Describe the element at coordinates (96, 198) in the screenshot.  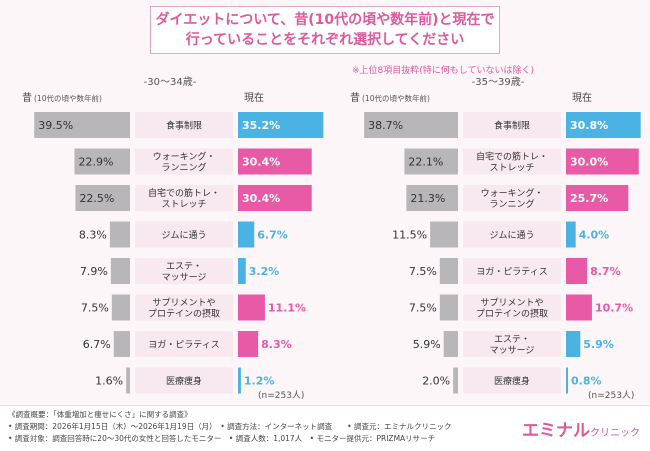
I see `past-value-label: 22.5%` at that location.